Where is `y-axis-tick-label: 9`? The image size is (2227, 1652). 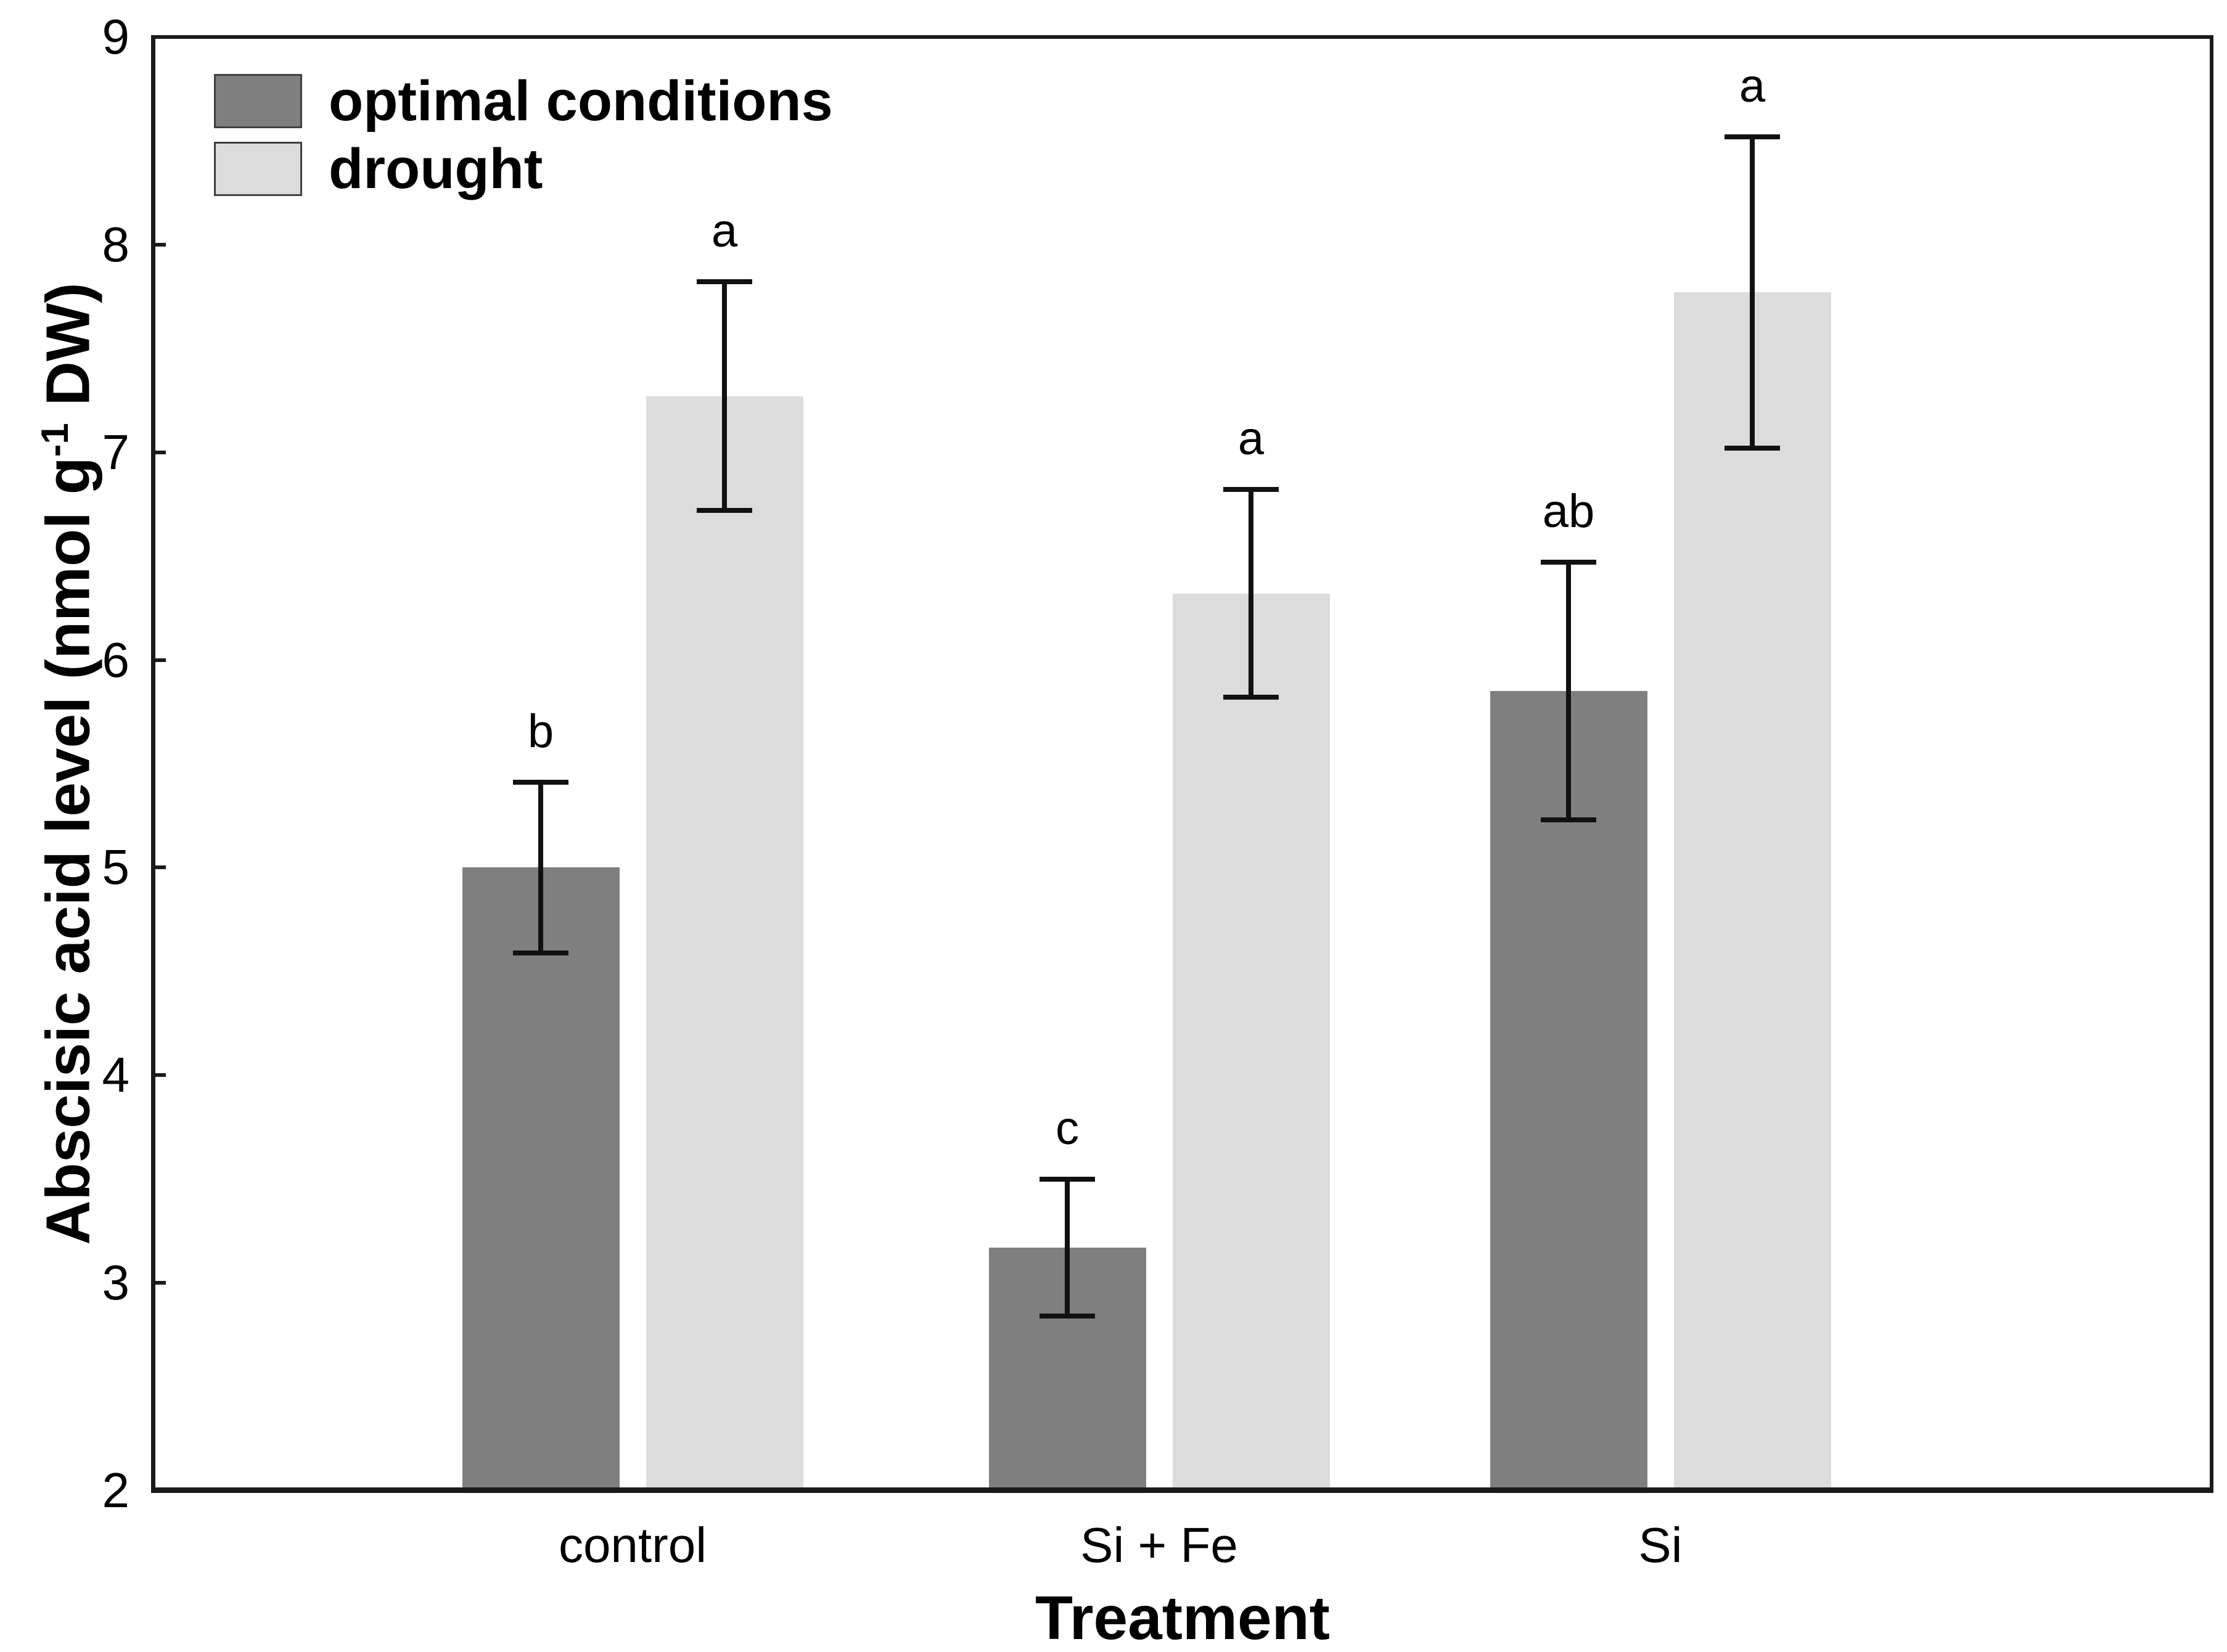
y-axis-tick-label: 9 is located at coordinates (116, 36).